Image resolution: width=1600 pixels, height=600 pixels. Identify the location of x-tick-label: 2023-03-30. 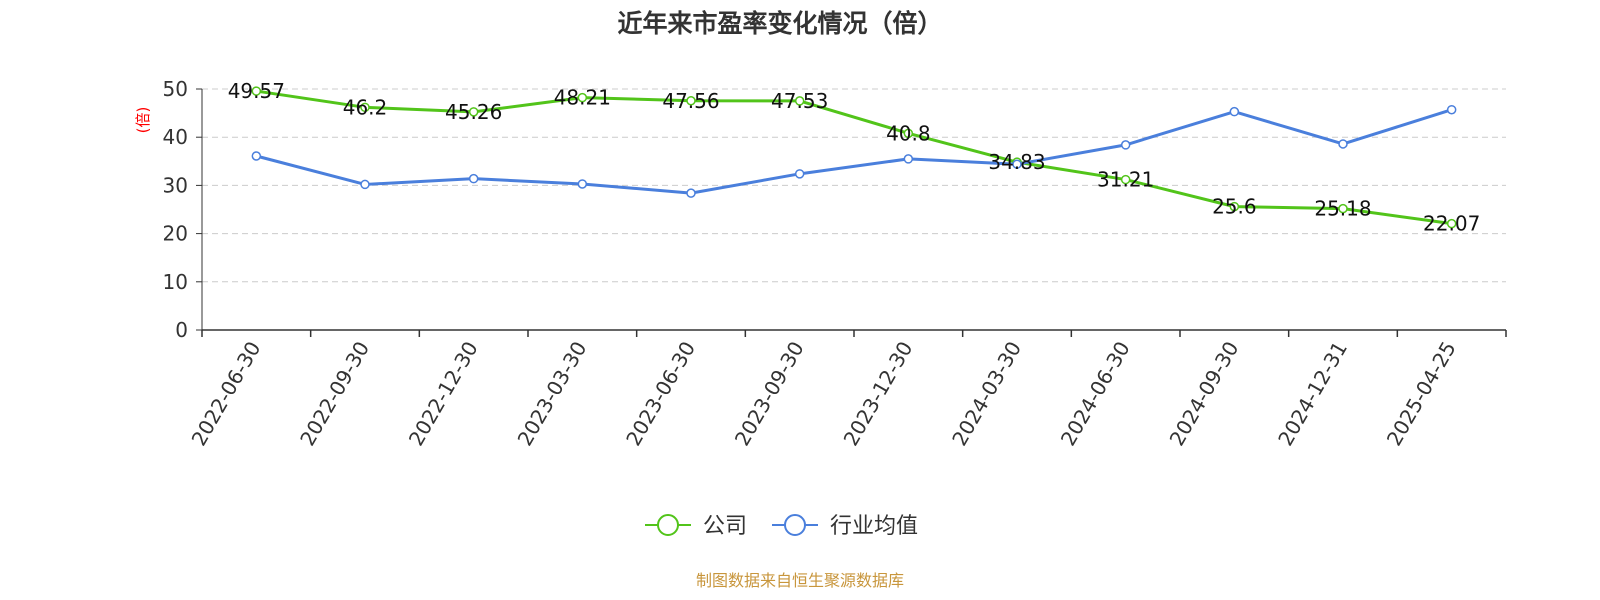
(552, 393).